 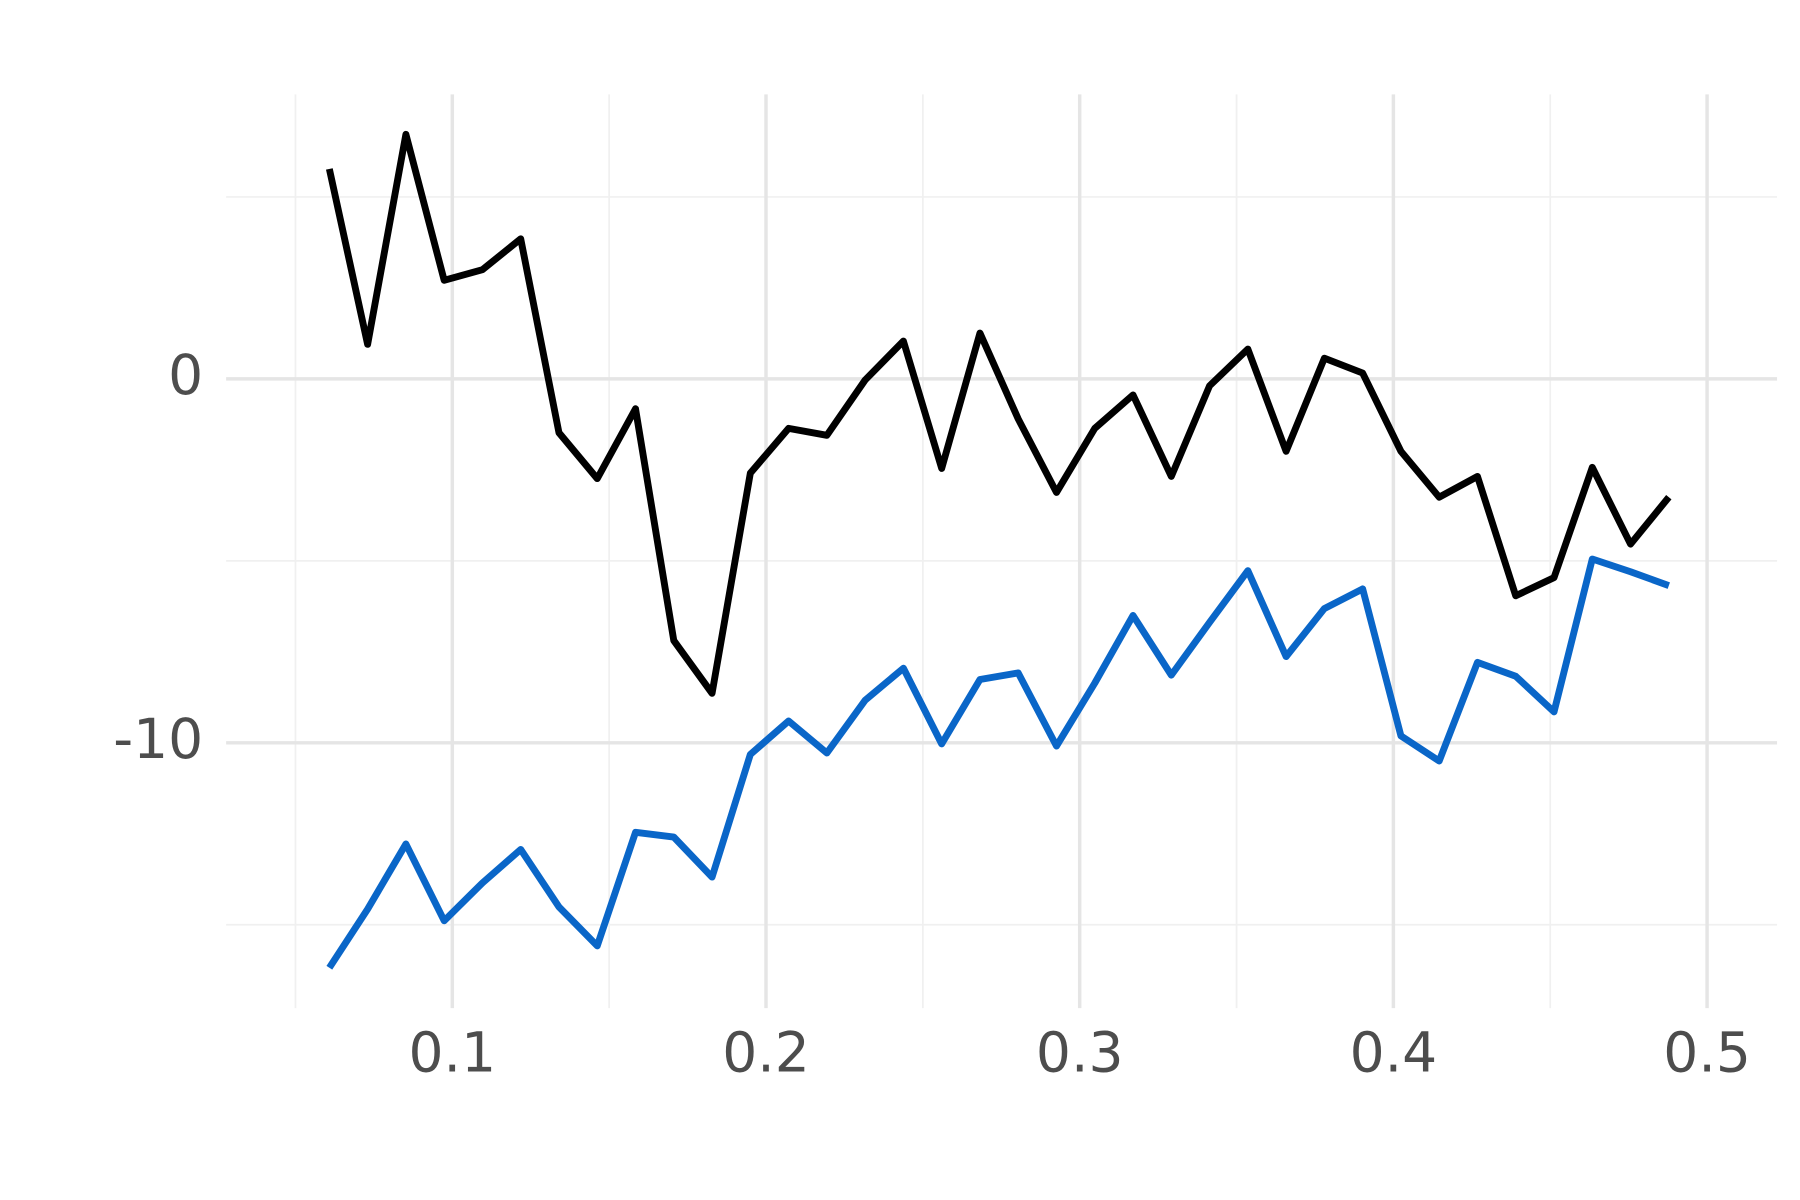 I want to click on x-tick-label: 0.1, so click(x=453, y=1052).